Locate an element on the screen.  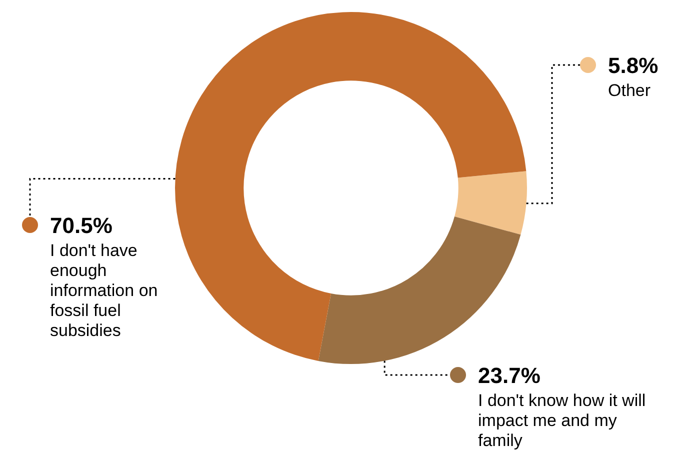
data-label: 23.7% is located at coordinates (509, 375).